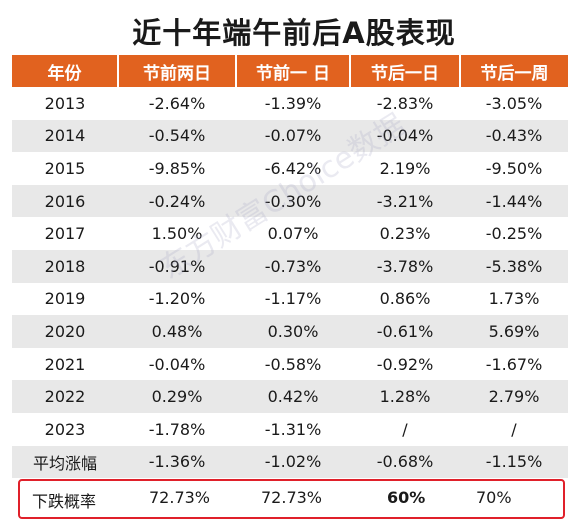 The image size is (588, 526). I want to click on table-cell: 0.42%, so click(293, 396).